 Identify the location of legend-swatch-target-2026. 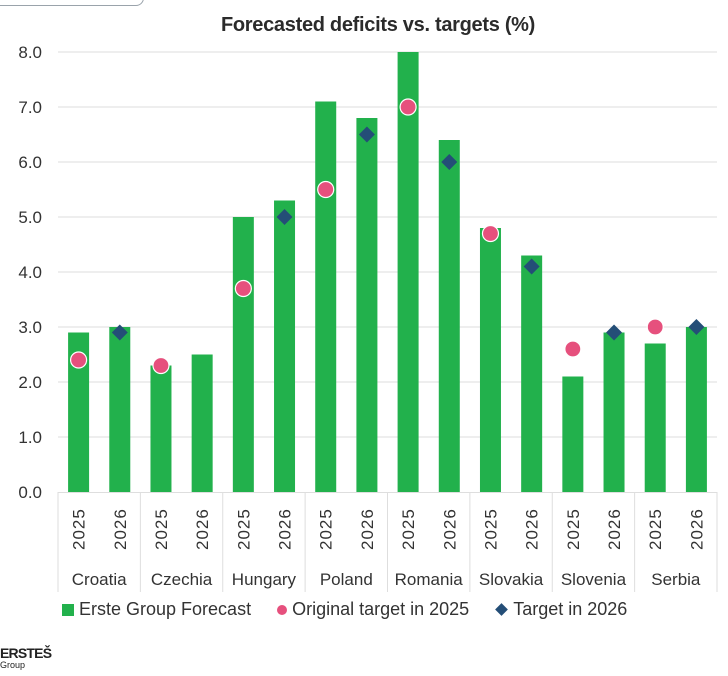
(502, 609).